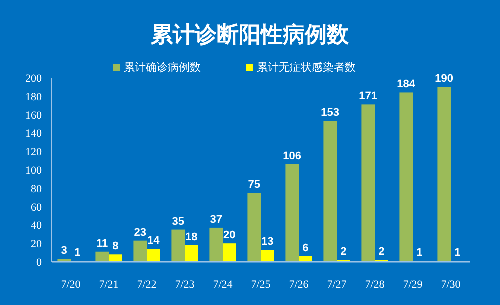 This screenshot has width=500, height=305. I want to click on x-tick-label: 7/30, so click(451, 285).